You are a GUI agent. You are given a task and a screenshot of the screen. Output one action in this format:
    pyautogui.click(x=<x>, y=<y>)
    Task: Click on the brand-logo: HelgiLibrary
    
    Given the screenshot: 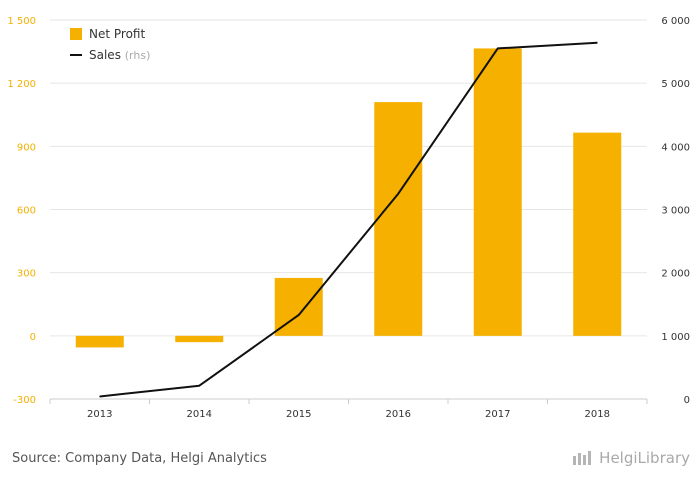 What is the action you would take?
    pyautogui.click(x=631, y=458)
    